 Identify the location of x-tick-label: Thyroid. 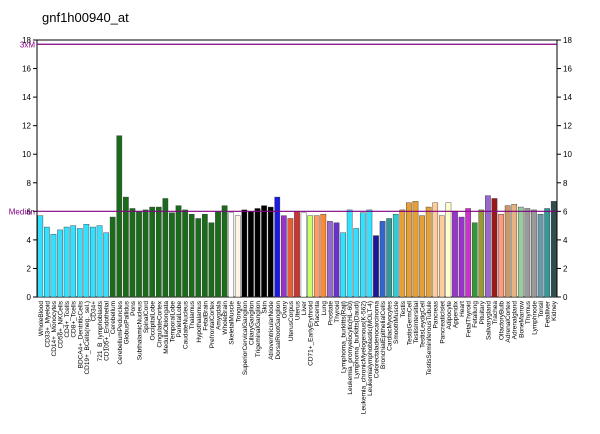
(337, 312).